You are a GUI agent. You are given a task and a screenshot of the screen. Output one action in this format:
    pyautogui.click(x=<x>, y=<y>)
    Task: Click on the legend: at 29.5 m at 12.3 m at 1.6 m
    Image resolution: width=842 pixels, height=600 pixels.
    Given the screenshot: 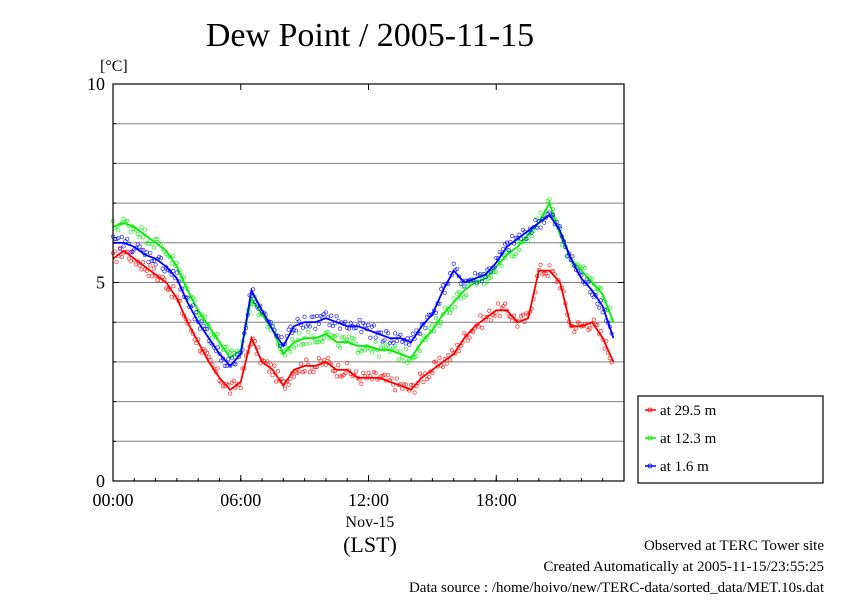 What is the action you would take?
    pyautogui.click(x=730, y=439)
    